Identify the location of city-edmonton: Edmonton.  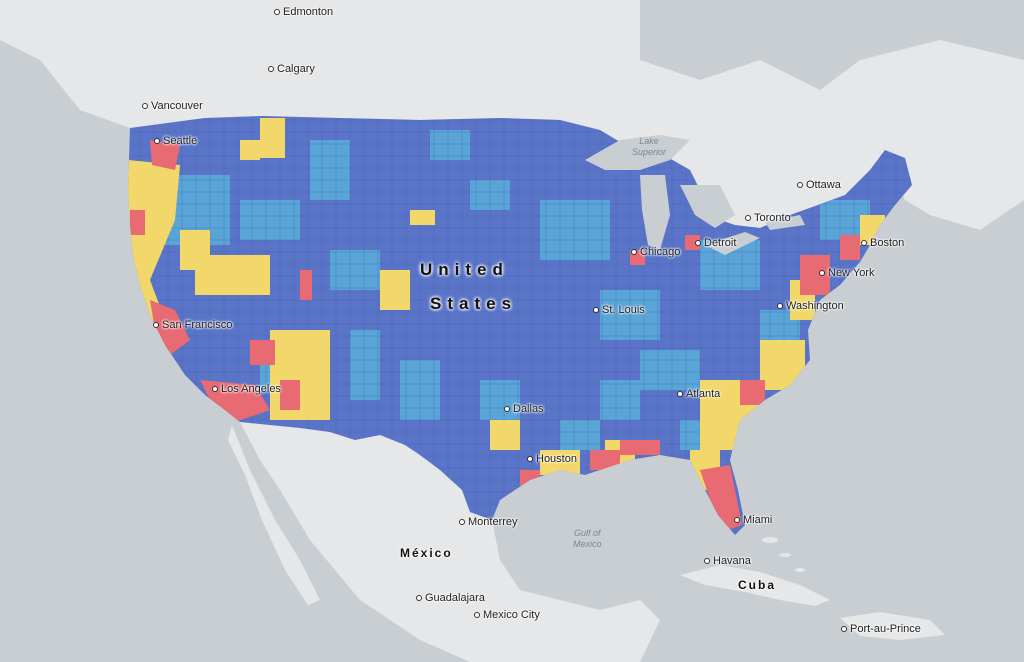
(303, 12).